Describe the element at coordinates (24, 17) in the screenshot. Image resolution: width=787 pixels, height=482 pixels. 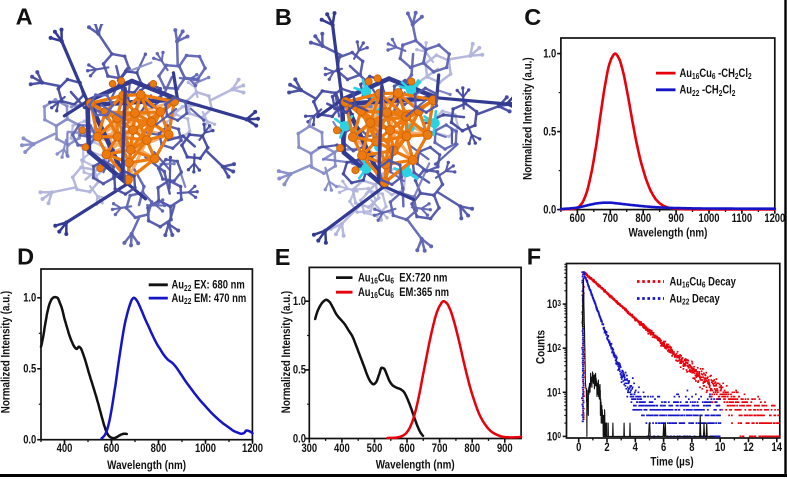
I see `svg-text: A` at that location.